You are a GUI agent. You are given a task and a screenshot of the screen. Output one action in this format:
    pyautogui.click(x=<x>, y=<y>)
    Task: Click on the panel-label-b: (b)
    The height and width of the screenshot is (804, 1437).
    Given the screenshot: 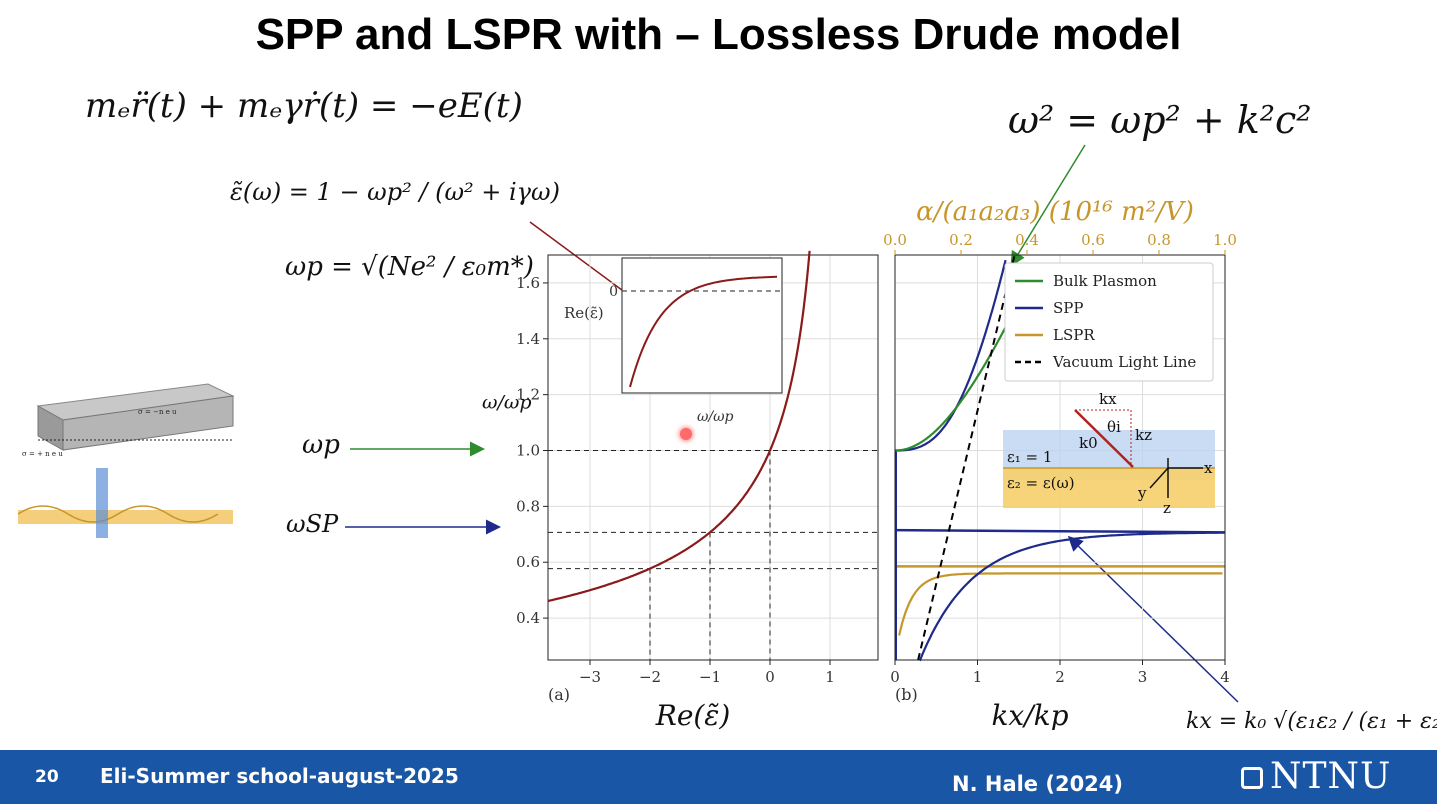 What is the action you would take?
    pyautogui.click(x=906, y=694)
    